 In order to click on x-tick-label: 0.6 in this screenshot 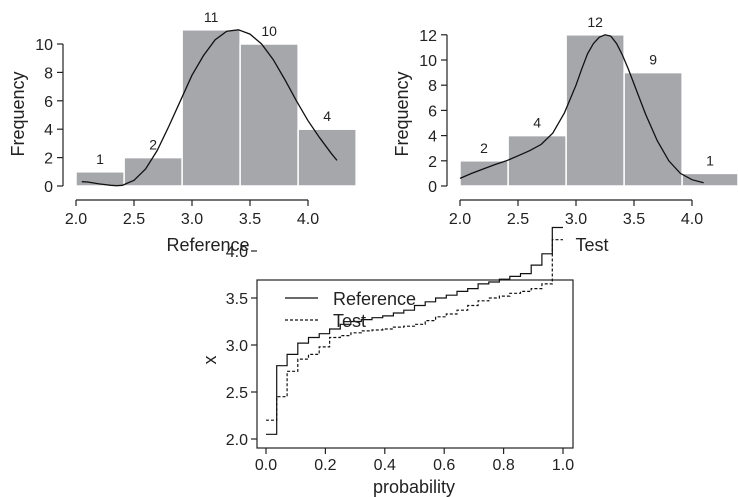, I will do `click(444, 465)`.